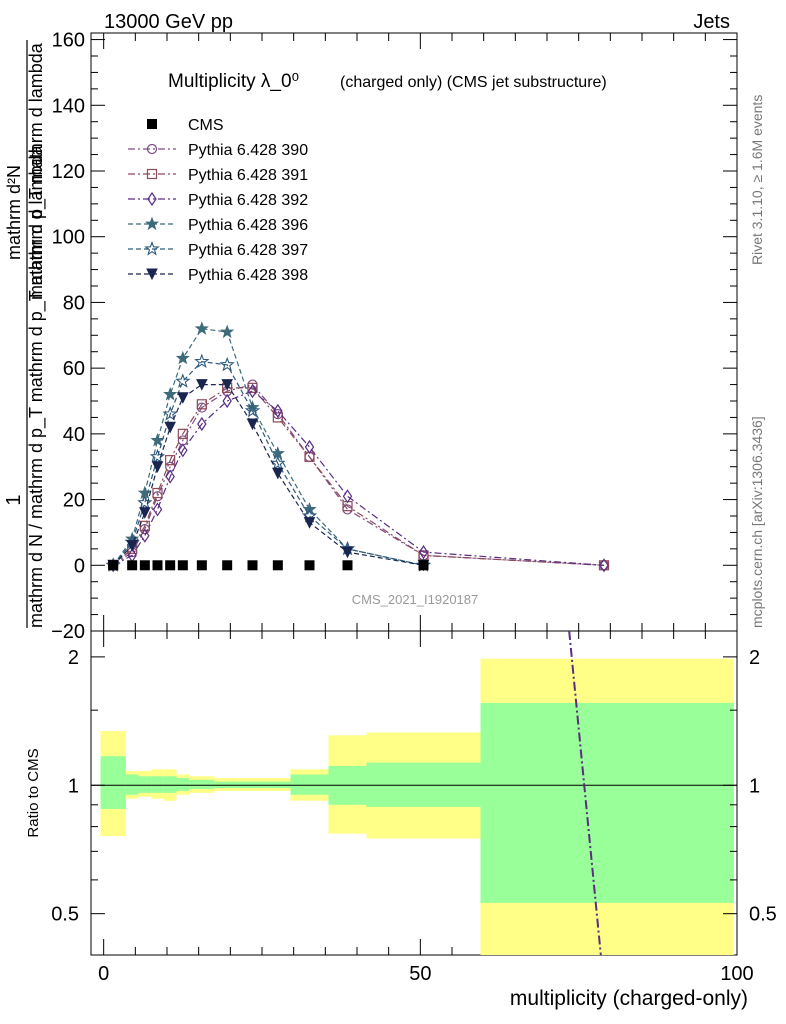  I want to click on x-axis-label: multiplicity (charged-only), so click(629, 998).